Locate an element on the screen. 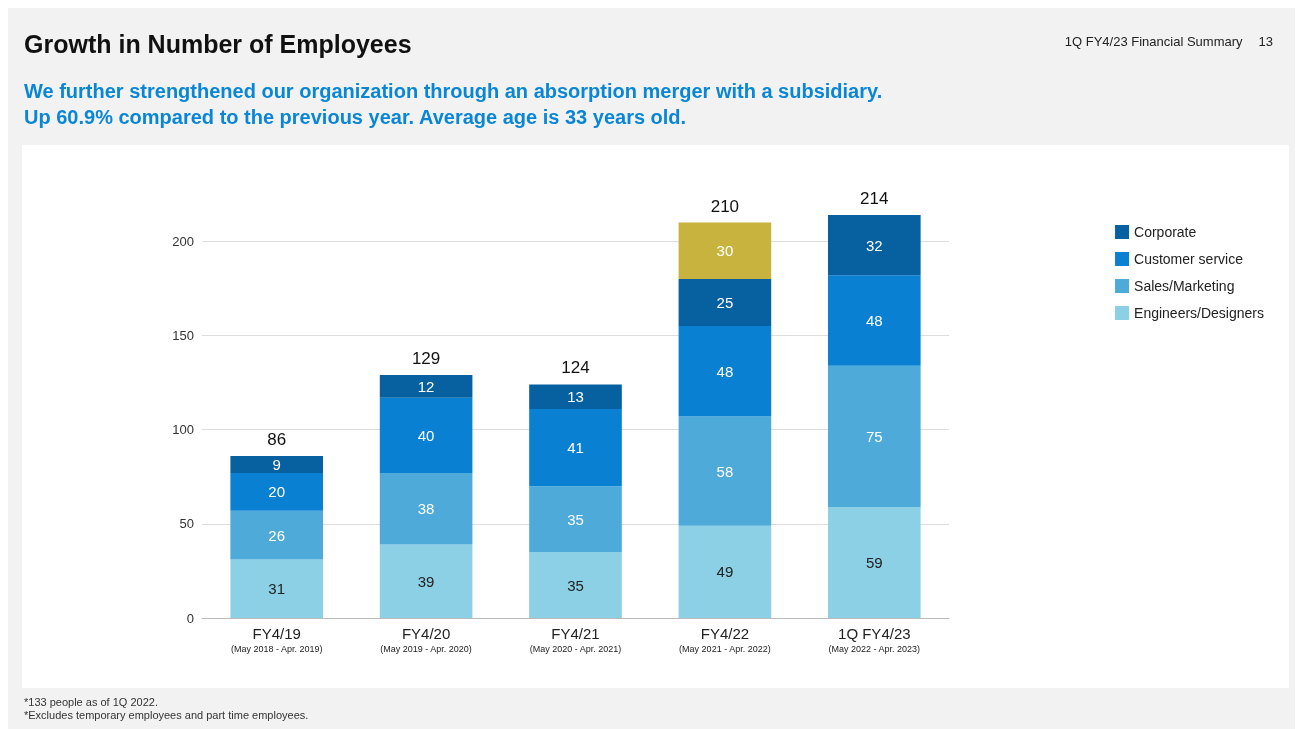  data-label: 49 is located at coordinates (725, 572).